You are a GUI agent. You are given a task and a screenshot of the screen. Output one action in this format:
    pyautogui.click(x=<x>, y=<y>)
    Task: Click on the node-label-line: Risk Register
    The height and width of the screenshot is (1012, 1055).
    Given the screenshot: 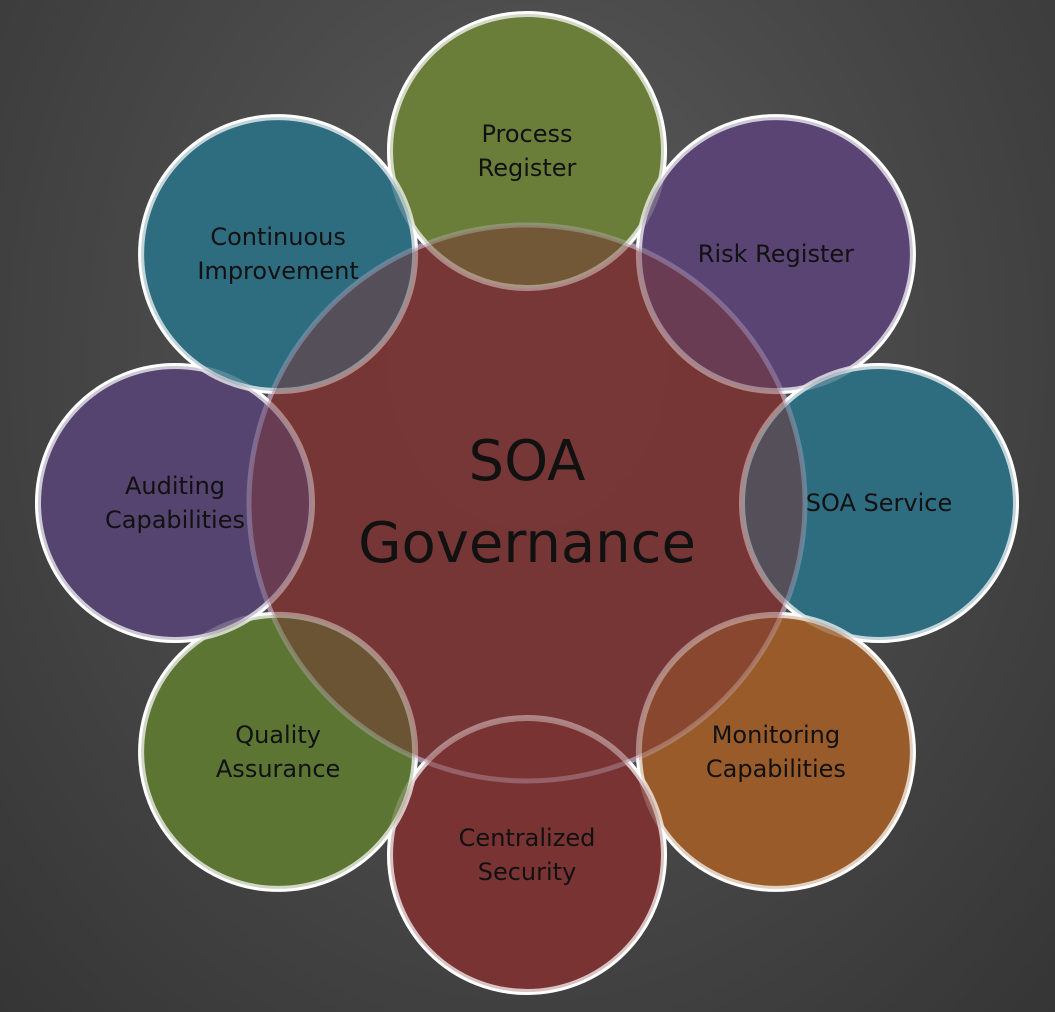 What is the action you would take?
    pyautogui.click(x=776, y=254)
    